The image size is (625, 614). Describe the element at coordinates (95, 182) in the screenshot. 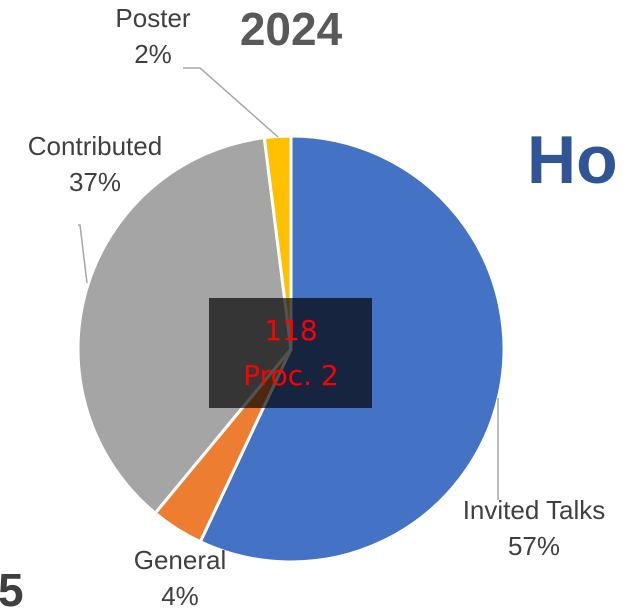

I see `slice-value-label: 37%` at that location.